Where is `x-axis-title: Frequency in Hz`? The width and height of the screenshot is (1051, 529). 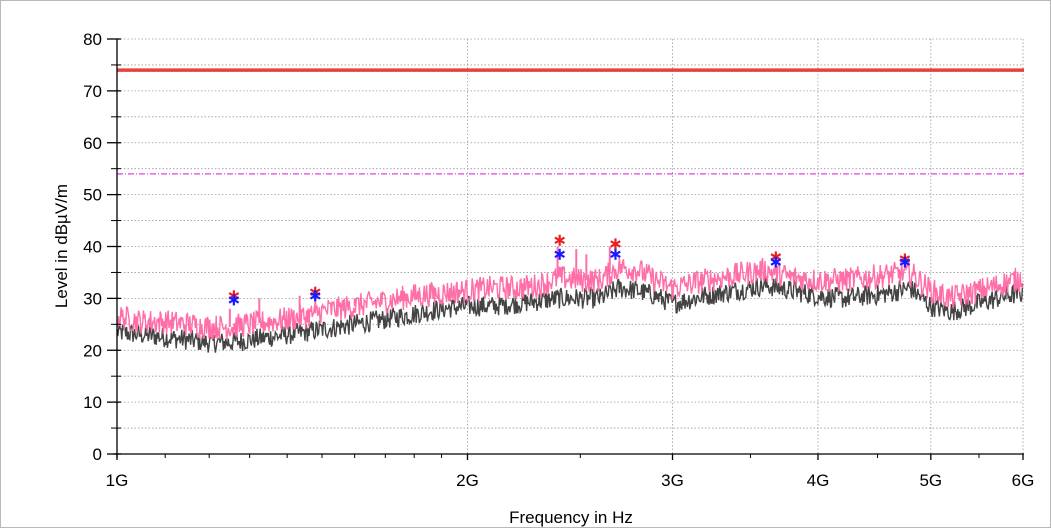 x-axis-title: Frequency in Hz is located at coordinates (571, 517).